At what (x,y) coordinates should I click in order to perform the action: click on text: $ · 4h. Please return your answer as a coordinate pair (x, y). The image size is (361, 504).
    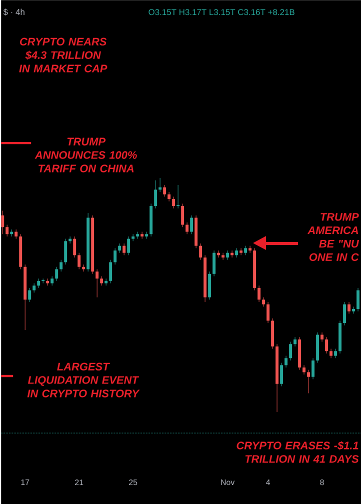
    Looking at the image, I should click on (13, 12).